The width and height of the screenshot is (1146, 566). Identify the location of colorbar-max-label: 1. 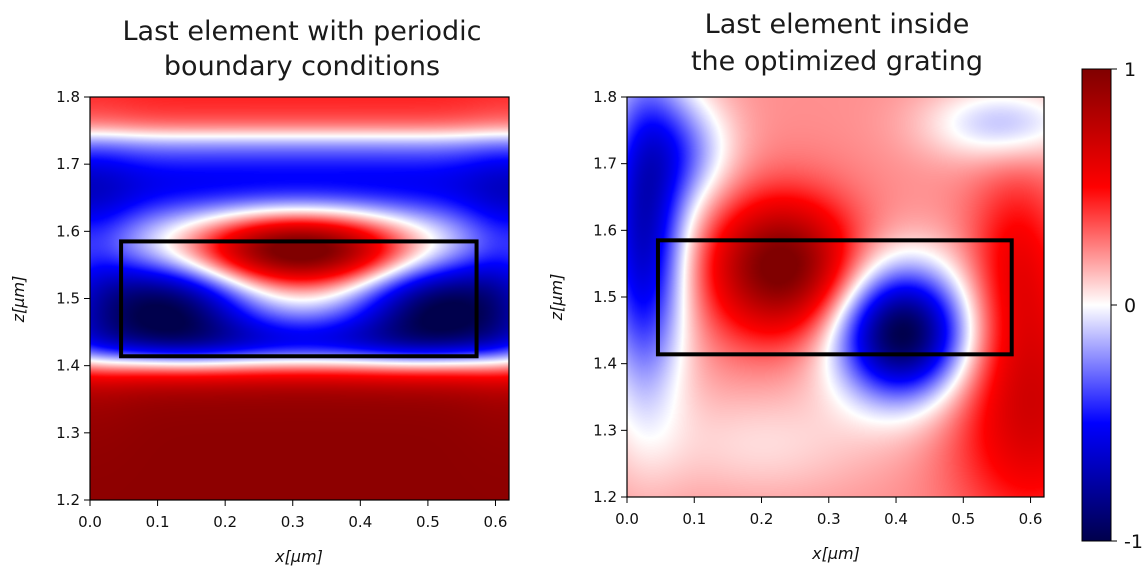
(1130, 70).